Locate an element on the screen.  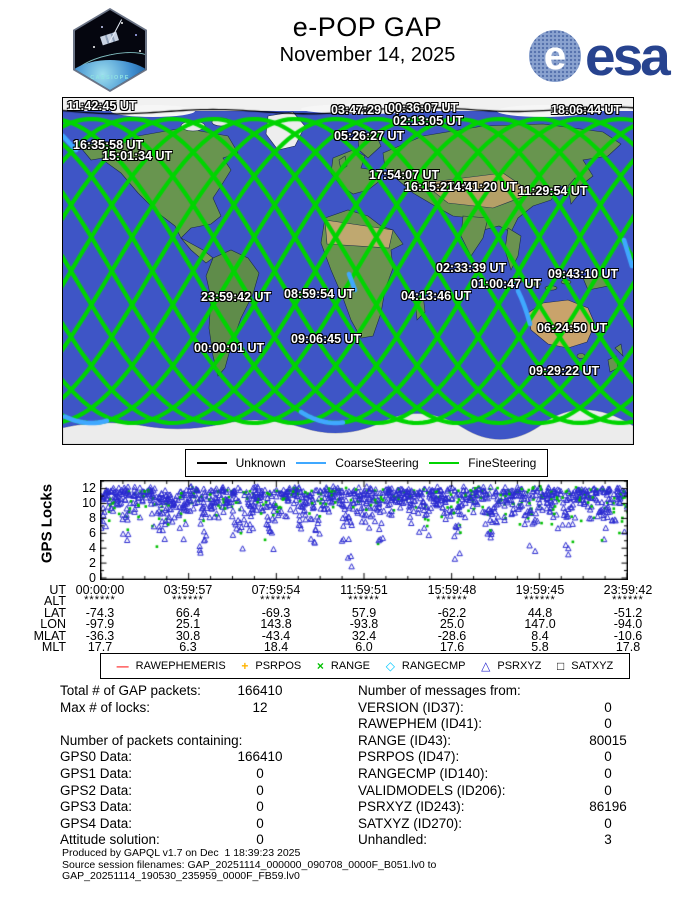
stat-label: Max # of locks: is located at coordinates (105, 707).